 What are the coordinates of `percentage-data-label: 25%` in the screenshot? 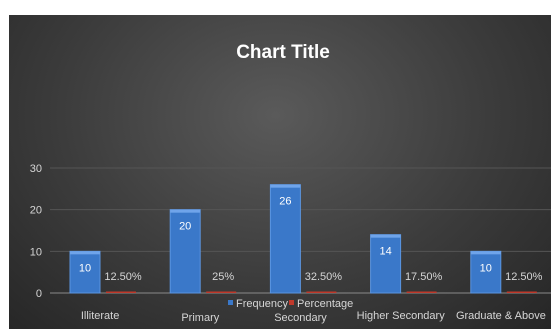 It's located at (223, 277).